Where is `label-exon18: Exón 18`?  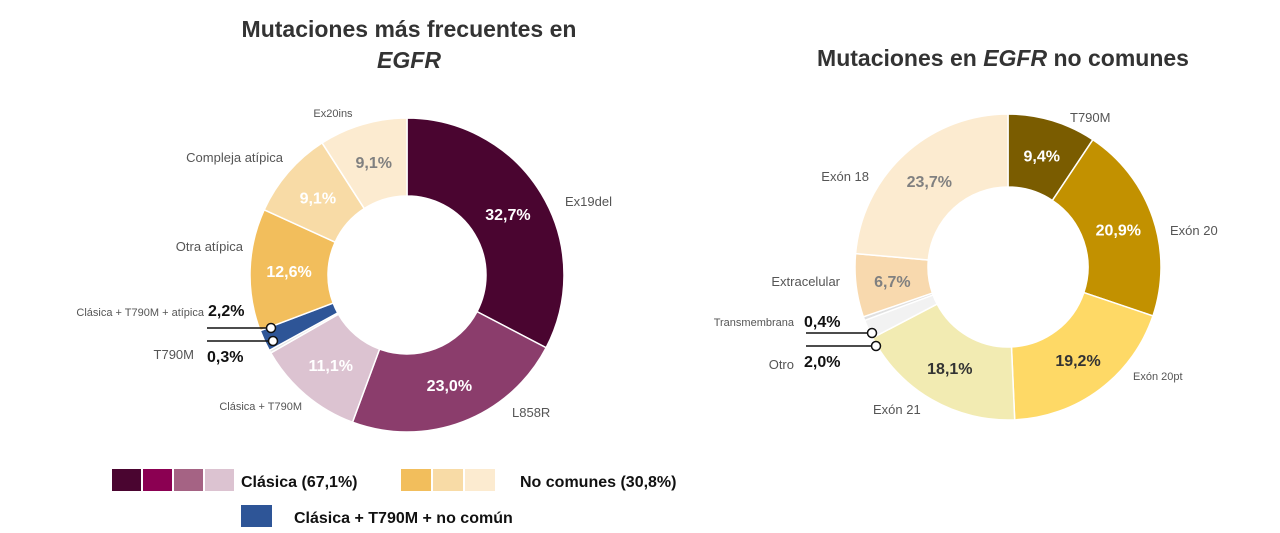
label-exon18: Exón 18 is located at coordinates (845, 176).